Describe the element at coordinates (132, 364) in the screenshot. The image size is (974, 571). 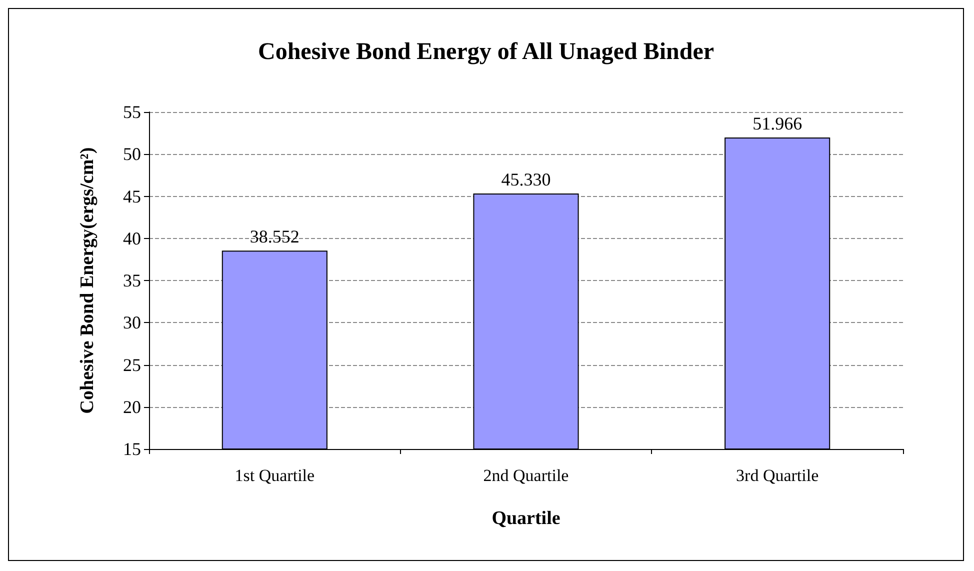
I see `y-tick-label: 25` at that location.